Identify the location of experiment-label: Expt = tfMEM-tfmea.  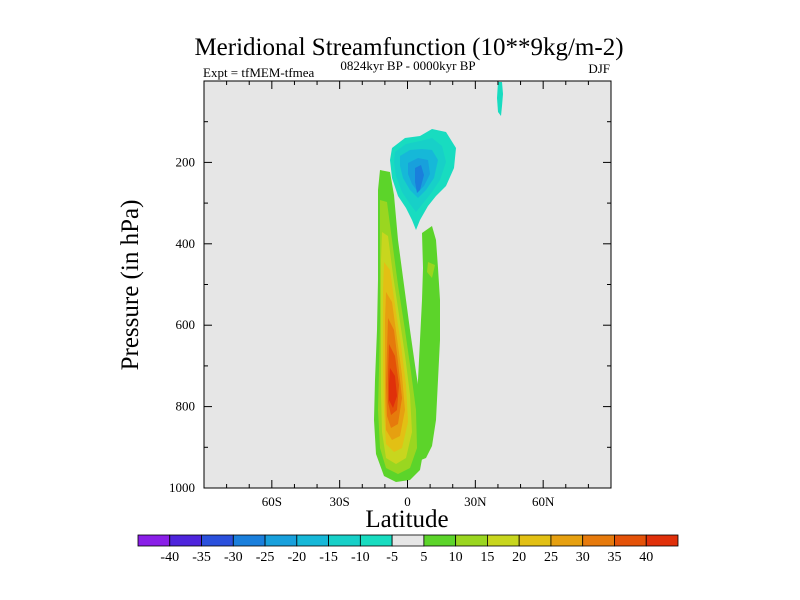
(259, 72).